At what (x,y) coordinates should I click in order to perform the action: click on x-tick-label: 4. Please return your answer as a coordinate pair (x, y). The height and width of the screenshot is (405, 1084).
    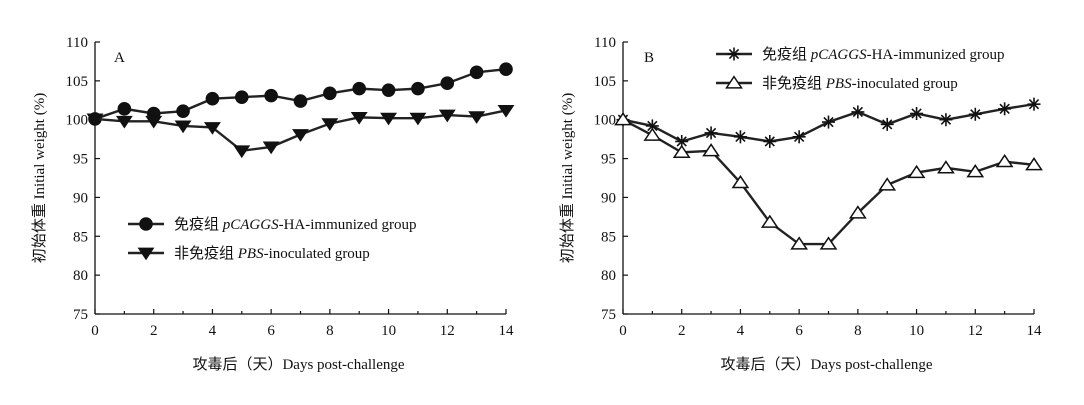
    Looking at the image, I should click on (213, 331).